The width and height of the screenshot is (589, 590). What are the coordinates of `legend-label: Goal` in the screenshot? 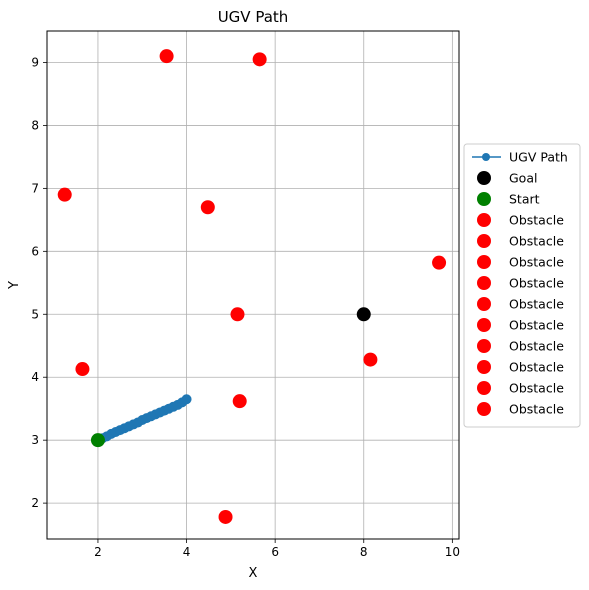 It's located at (523, 178).